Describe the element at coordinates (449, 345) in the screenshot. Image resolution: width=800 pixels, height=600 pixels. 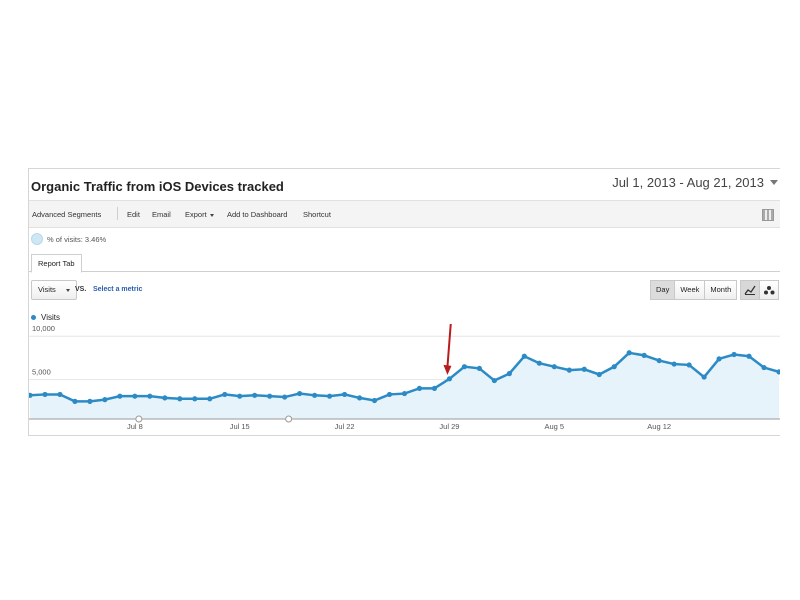
I see `annotation-arrow-shaft` at that location.